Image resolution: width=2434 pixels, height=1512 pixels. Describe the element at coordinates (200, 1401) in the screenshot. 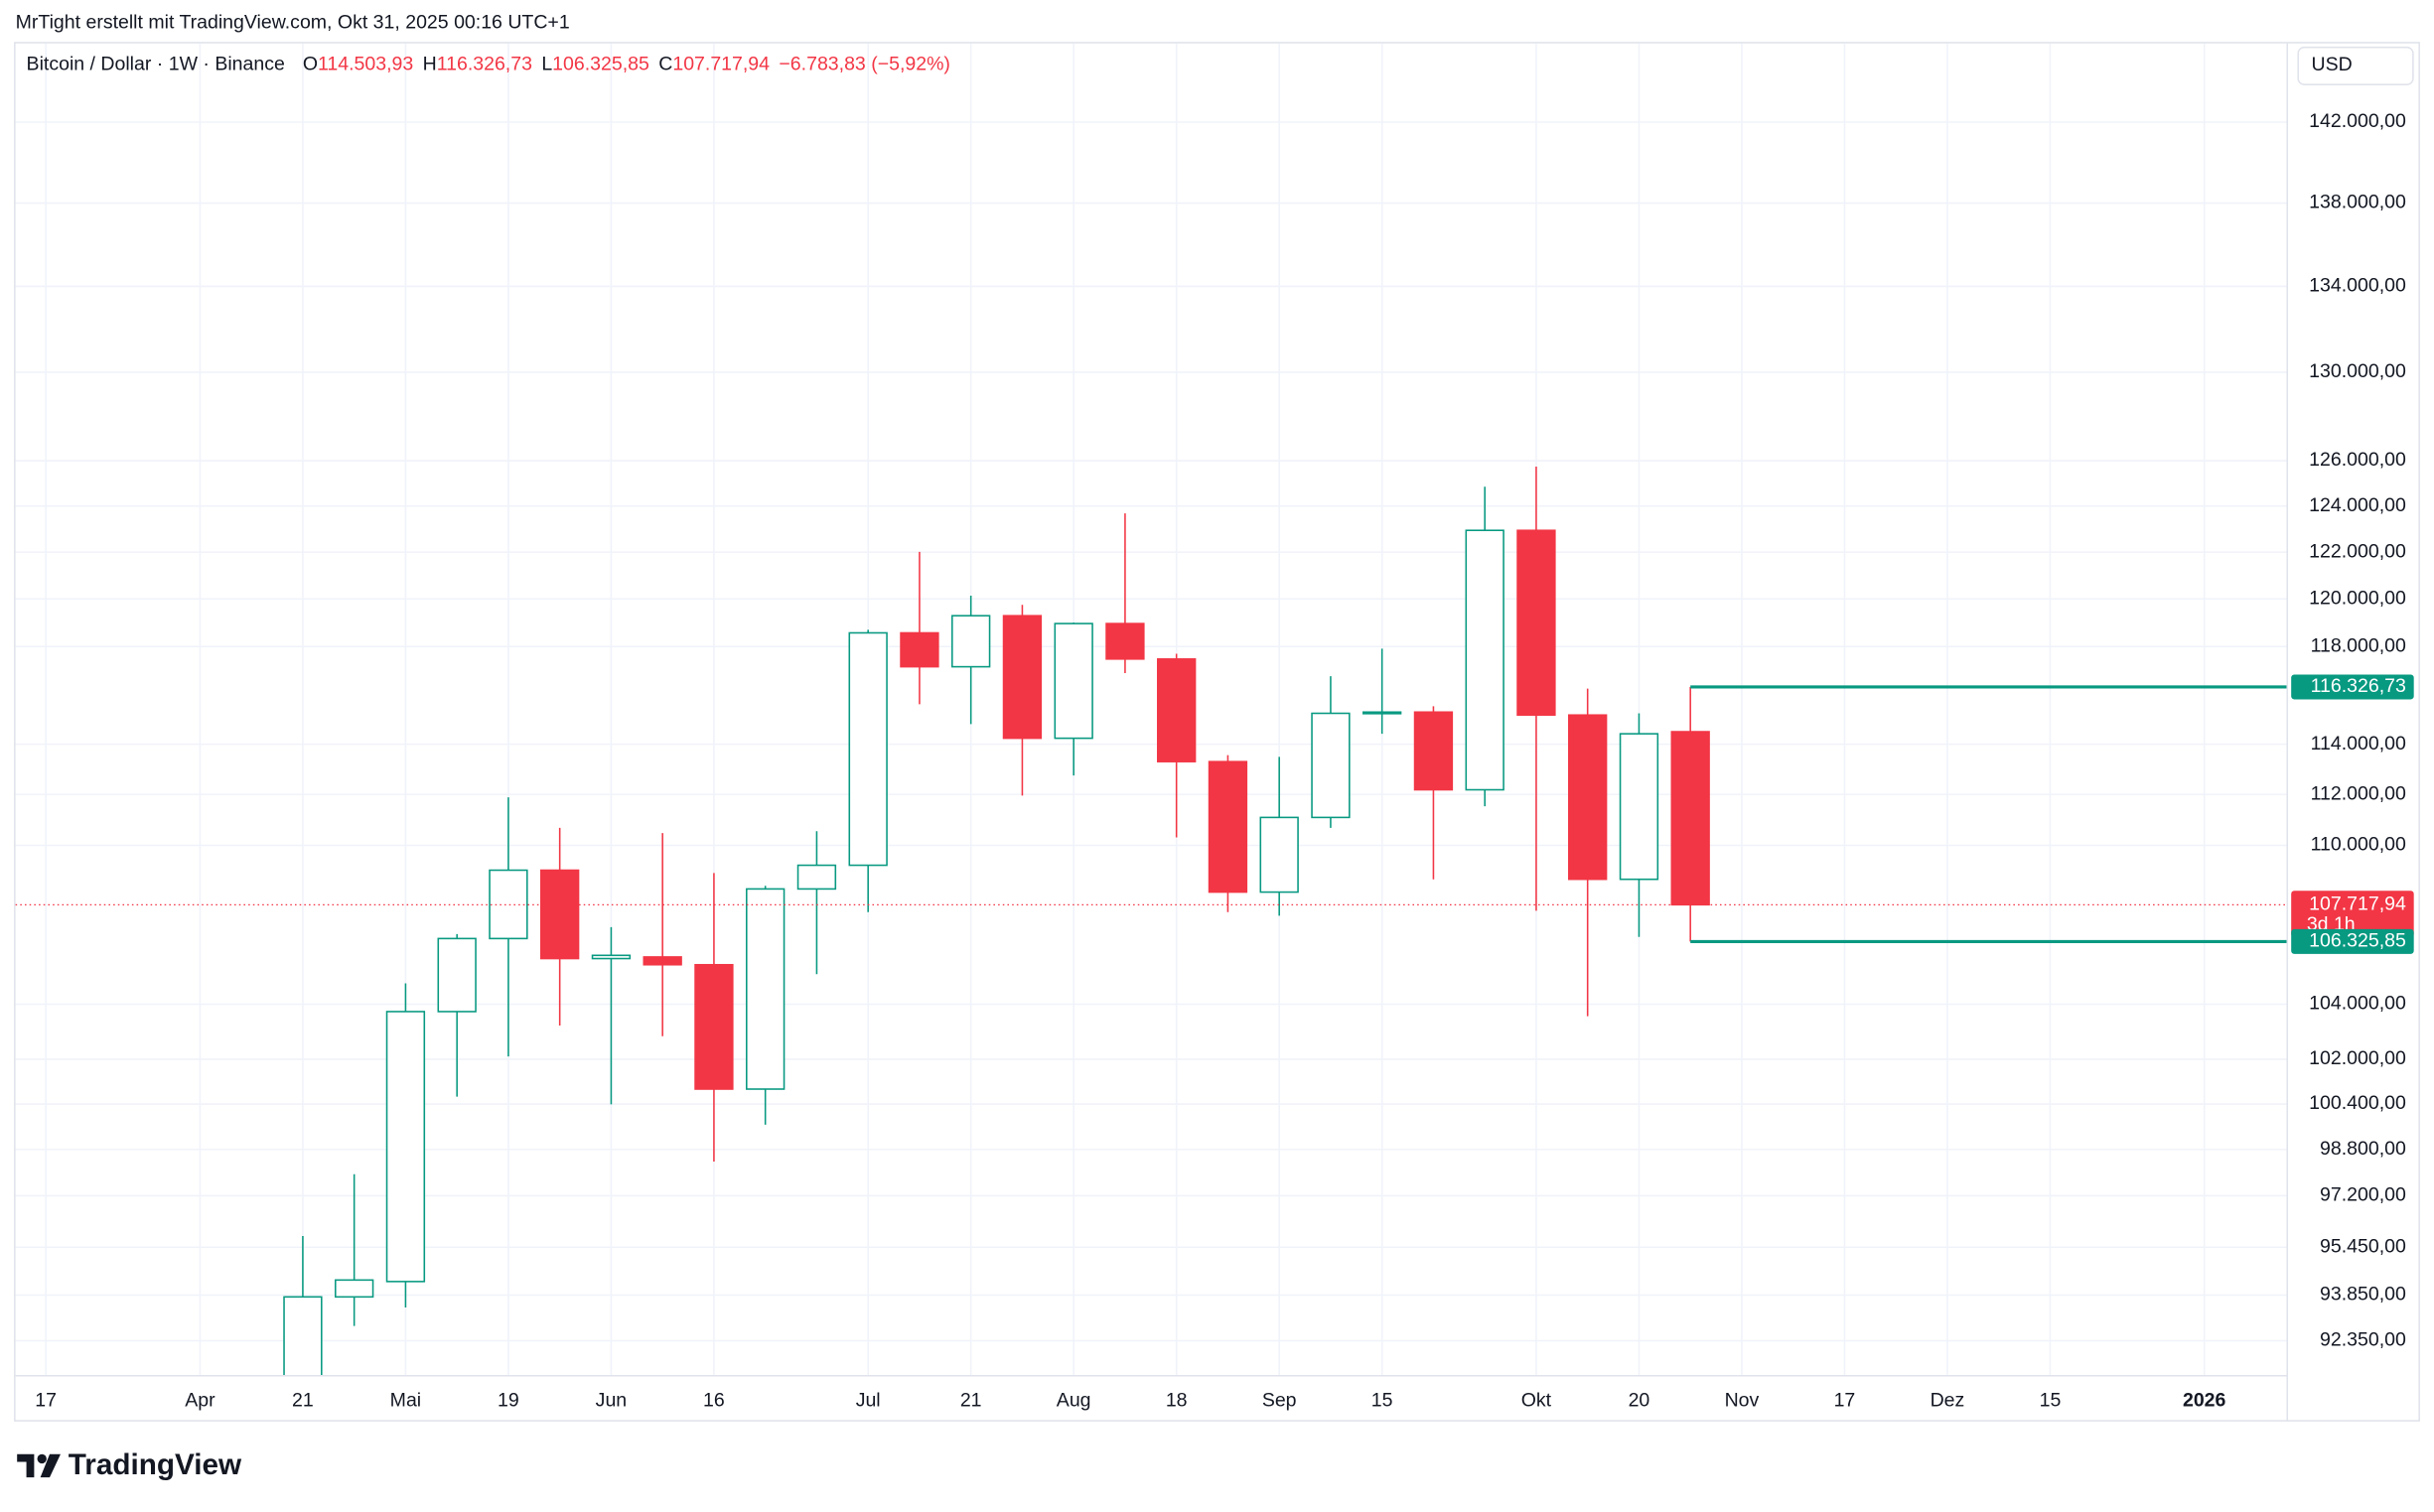

I see `x-tick-label: Apr` at that location.